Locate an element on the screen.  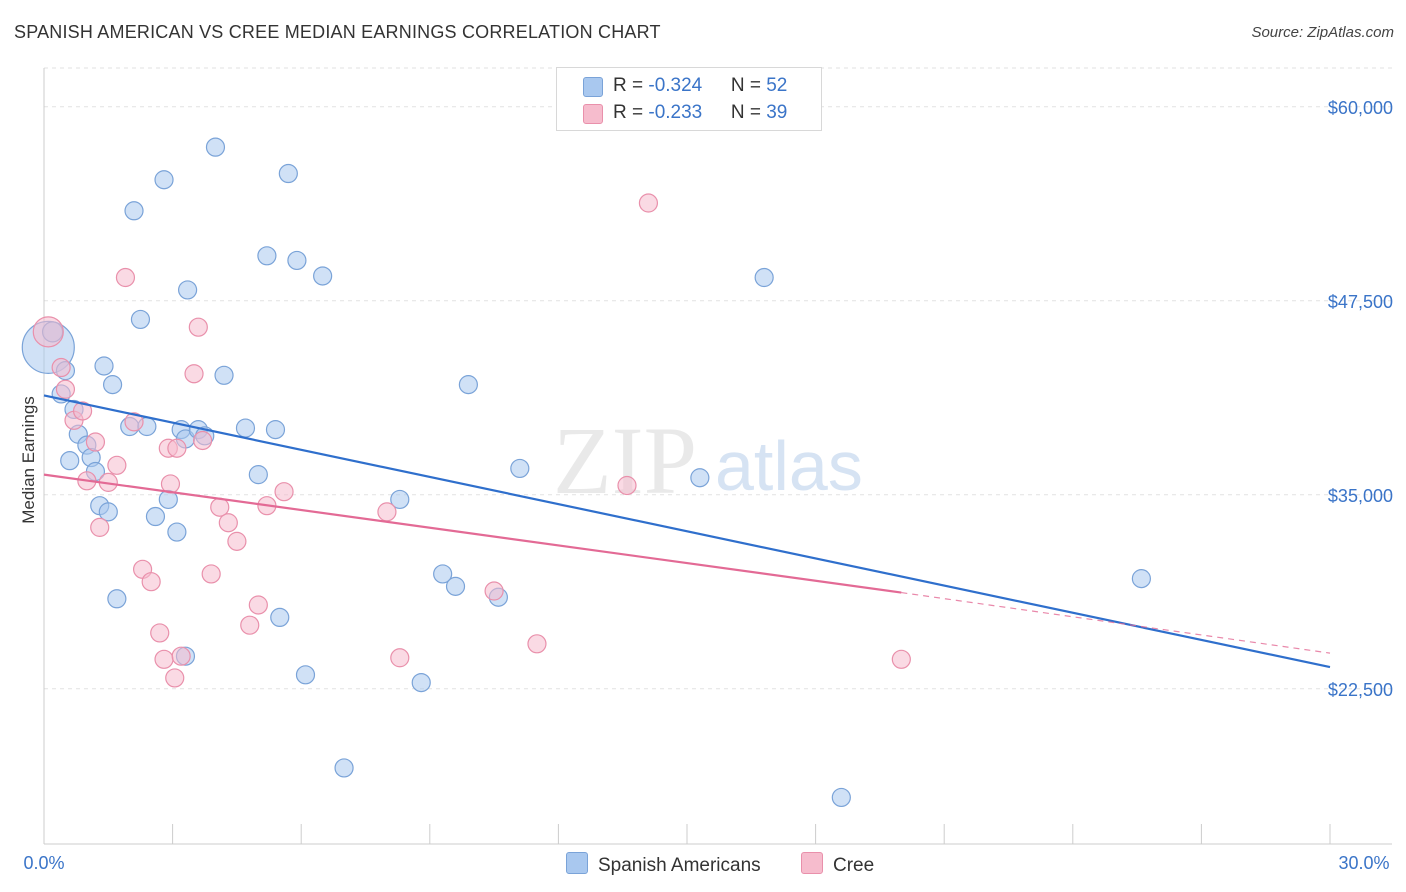
y-tick-label: $22,500 is located at coordinates (1360, 690).